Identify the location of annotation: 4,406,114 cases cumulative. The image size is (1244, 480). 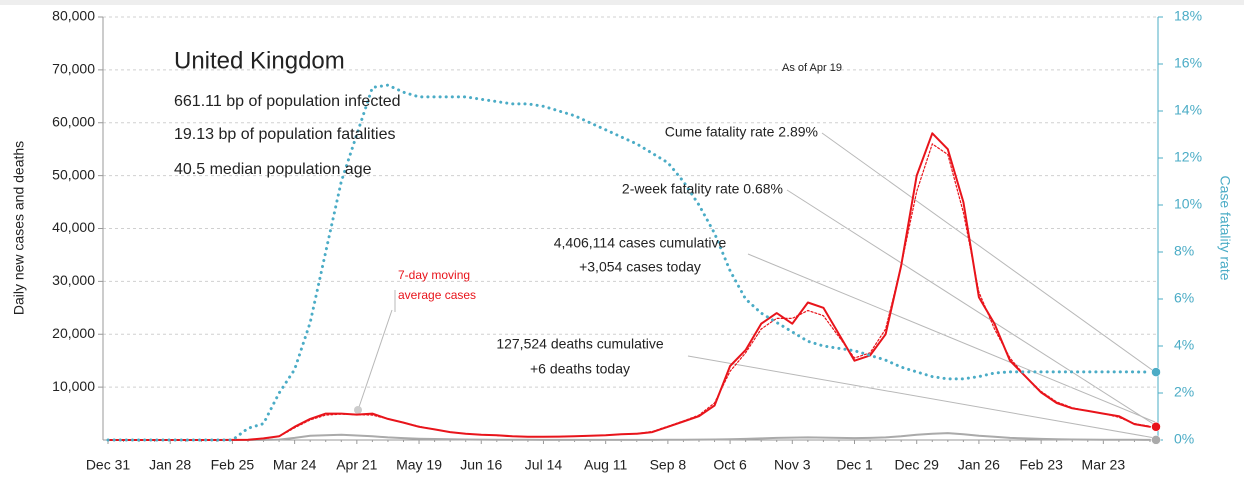
(640, 243).